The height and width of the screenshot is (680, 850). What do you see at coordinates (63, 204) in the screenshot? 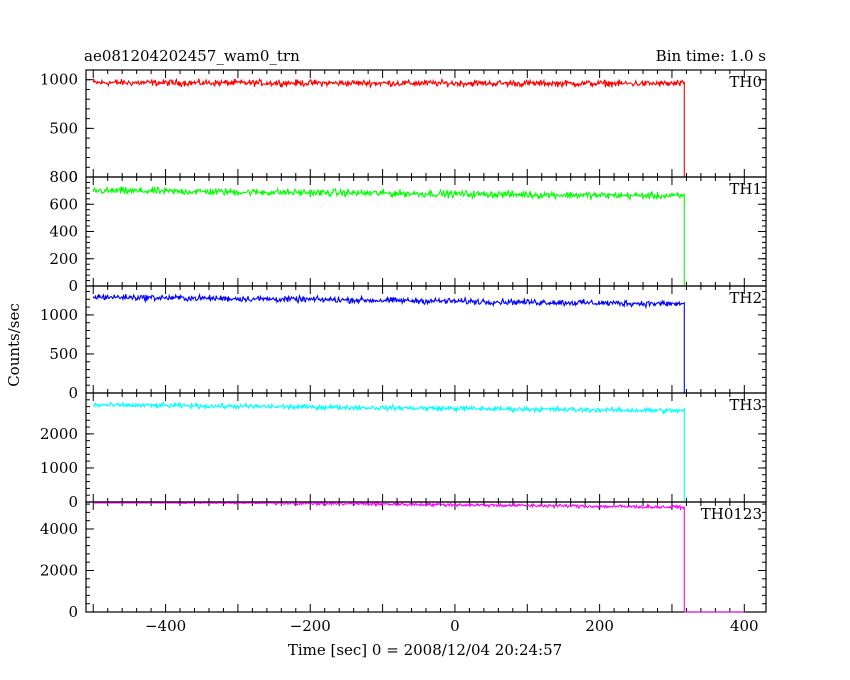
I see `y-tick-label: 600` at bounding box center [63, 204].